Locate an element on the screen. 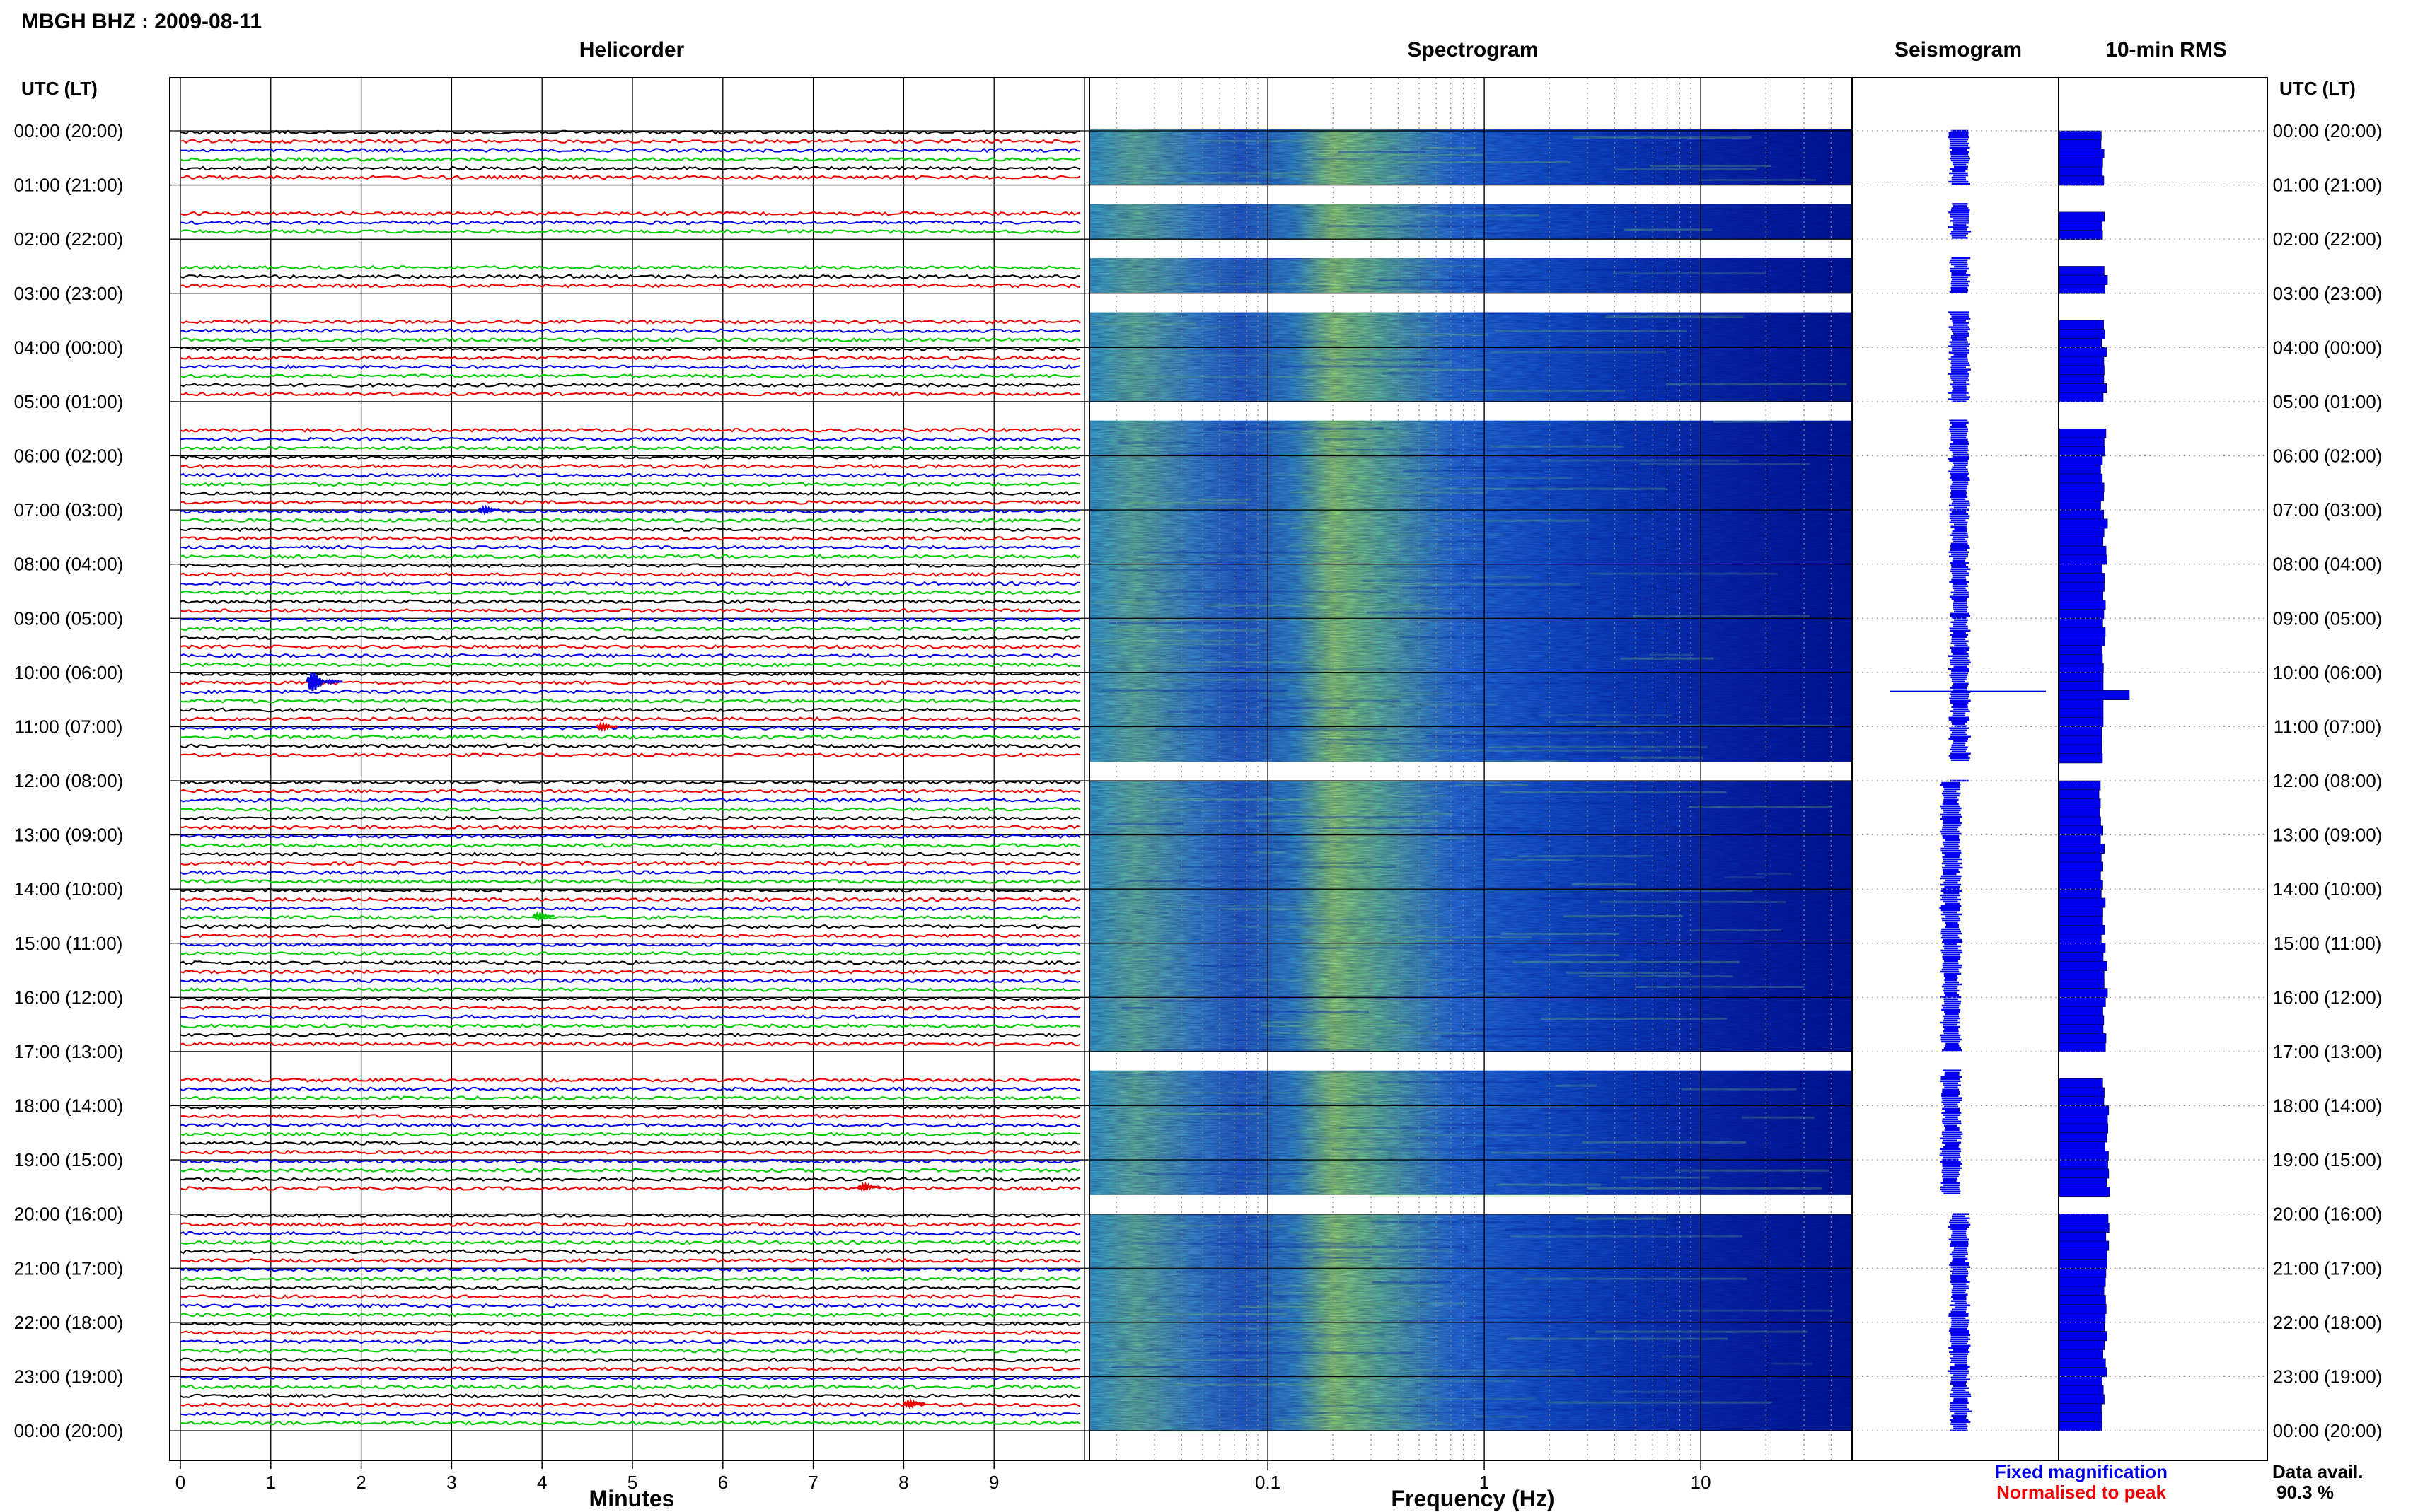 This screenshot has height=1512, width=2418. helicorder-heading: Helicorder is located at coordinates (632, 50).